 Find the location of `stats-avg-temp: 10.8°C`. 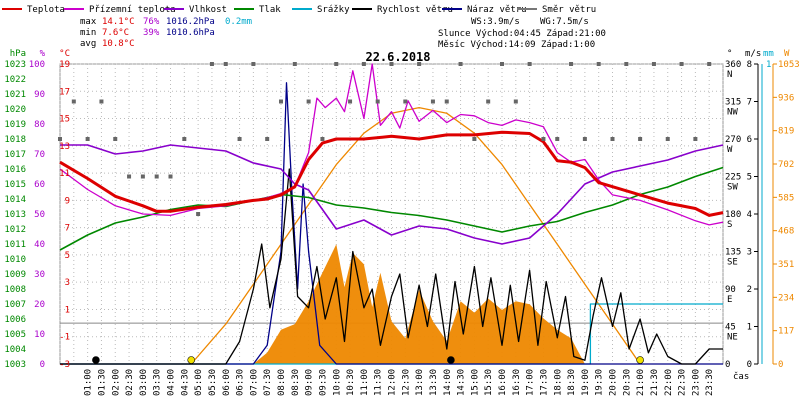

stats-avg-temp: 10.8°C is located at coordinates (118, 44).